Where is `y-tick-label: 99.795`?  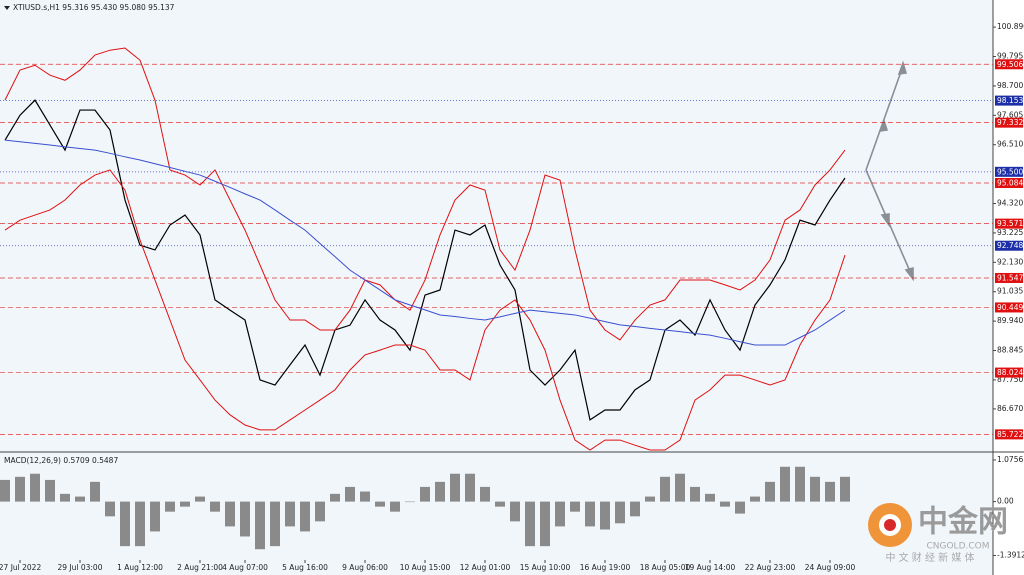
y-tick-label: 99.795 is located at coordinates (1010, 56).